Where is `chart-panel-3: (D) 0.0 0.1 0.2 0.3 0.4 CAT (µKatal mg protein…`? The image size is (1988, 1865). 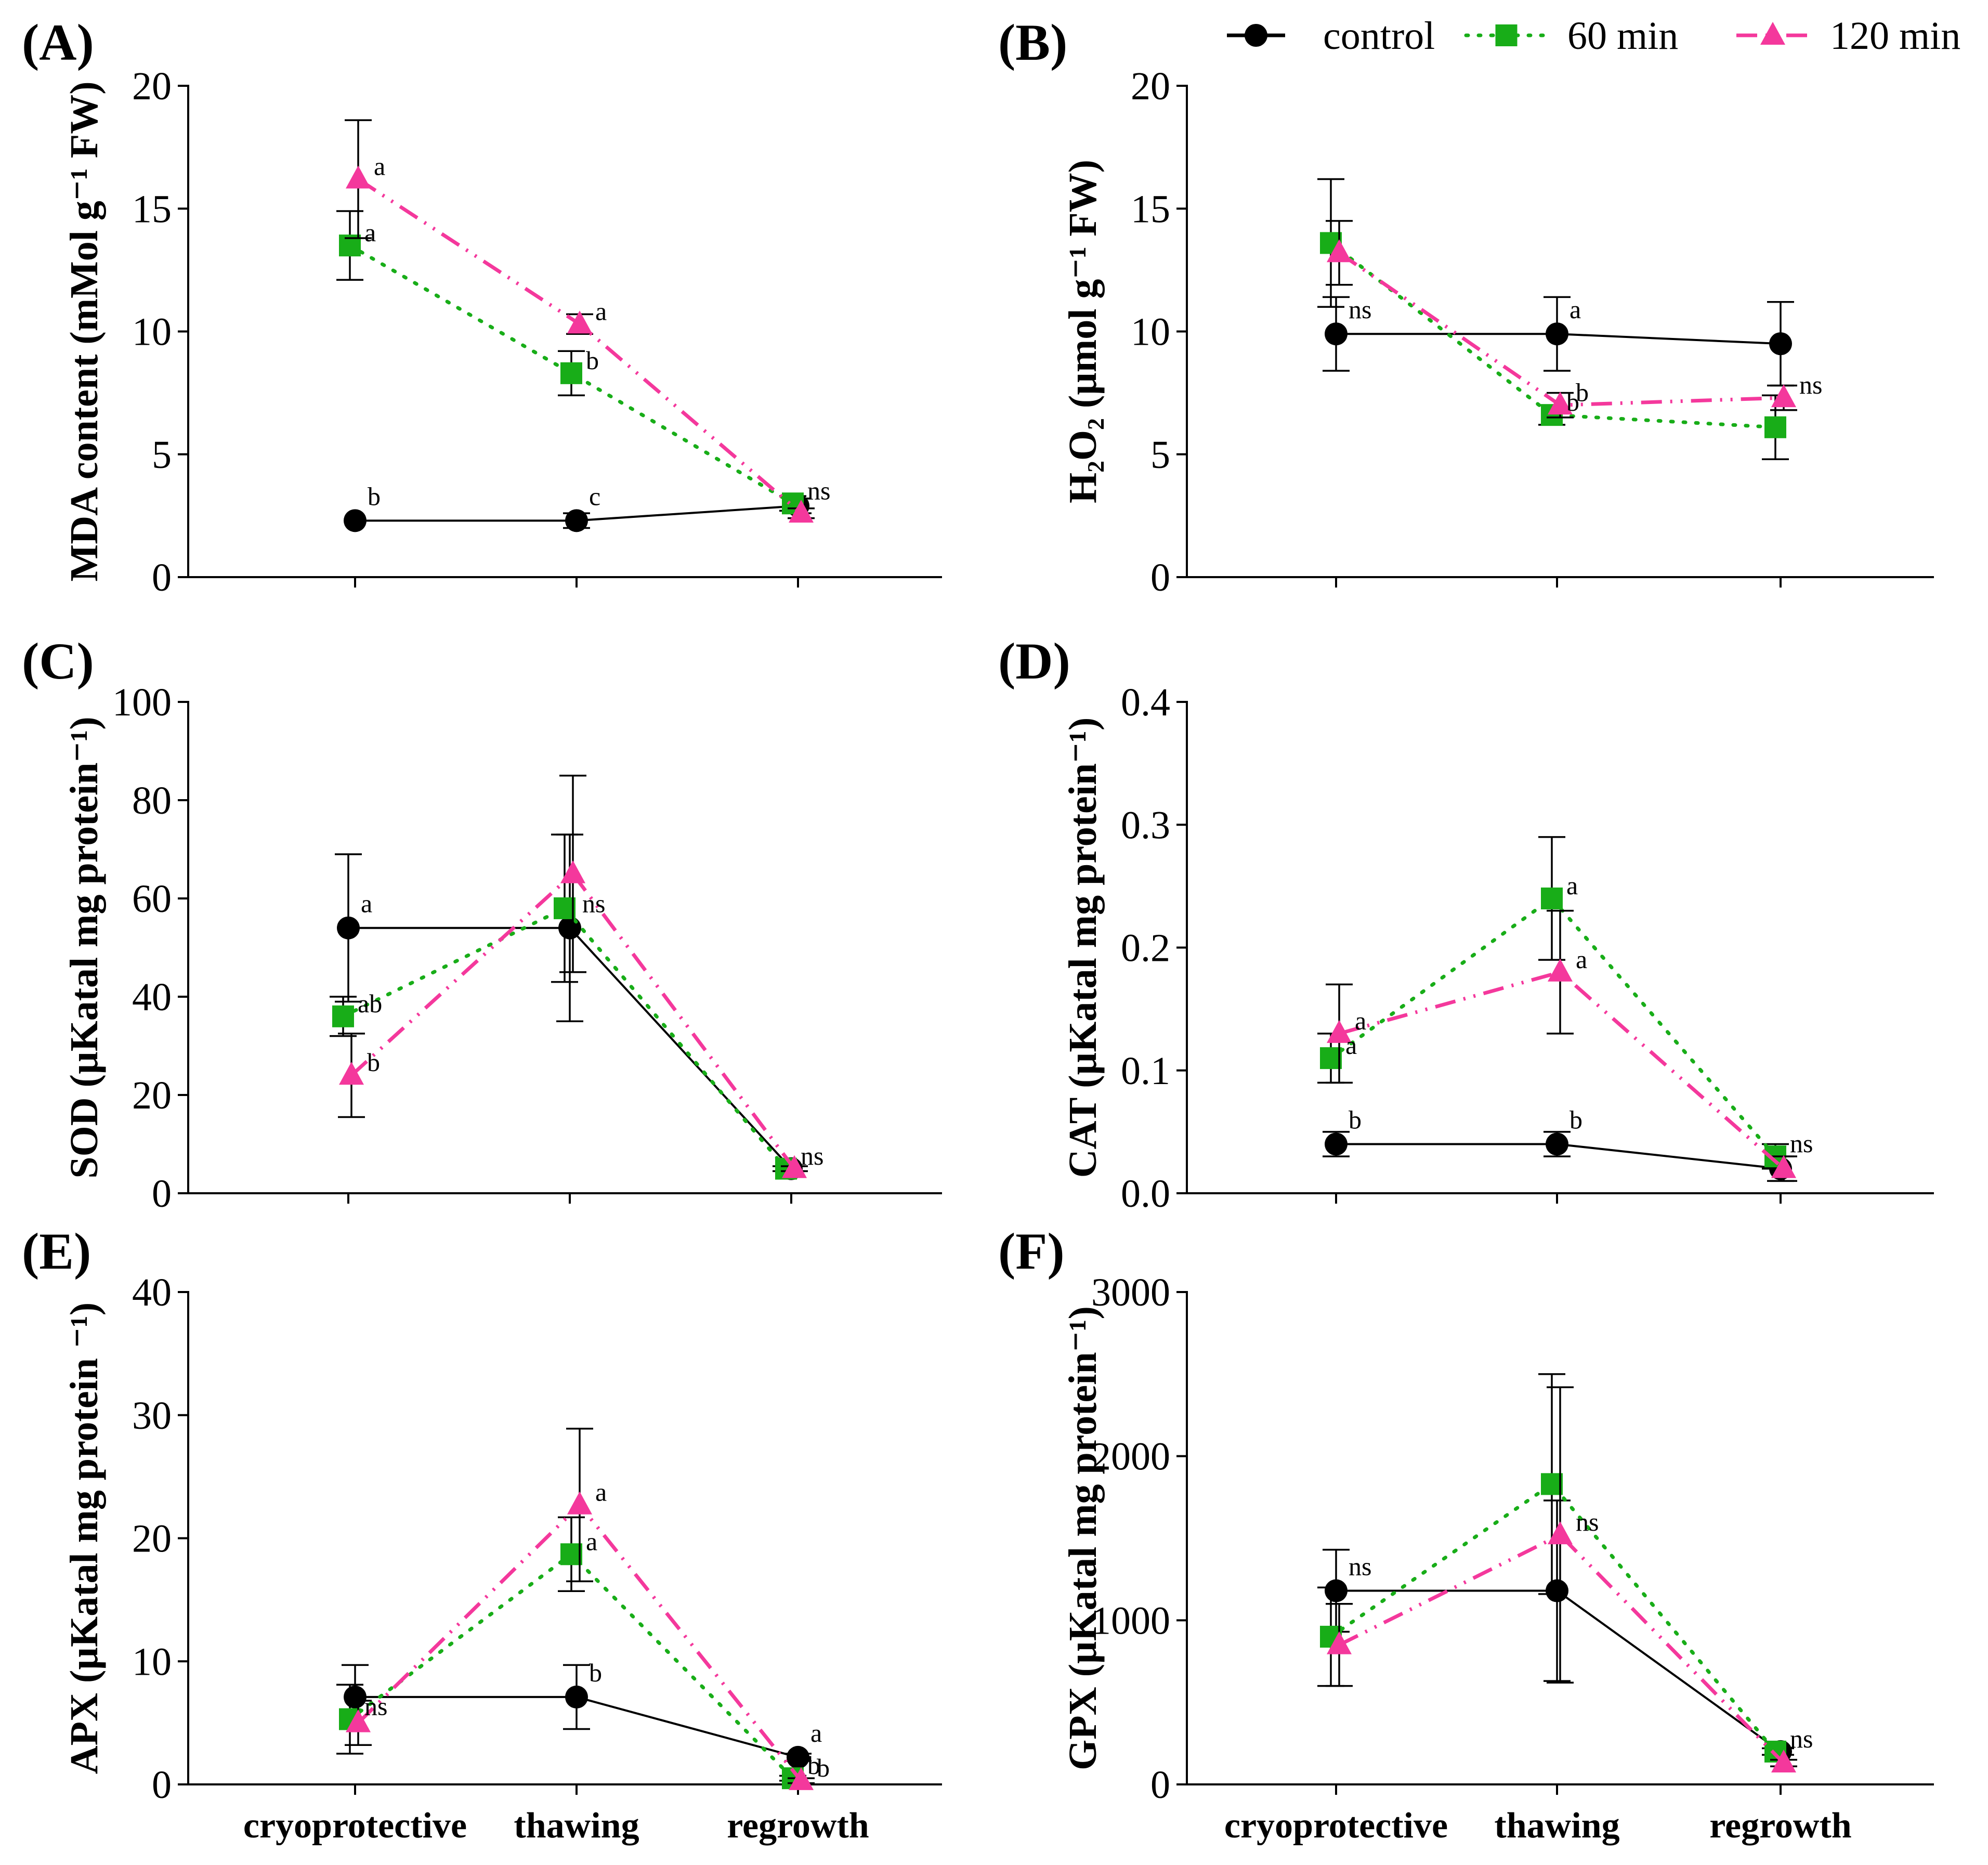 chart-panel-3: (D) 0.0 0.1 0.2 0.3 0.4 CAT (µKatal mg protein… is located at coordinates (1466, 924).